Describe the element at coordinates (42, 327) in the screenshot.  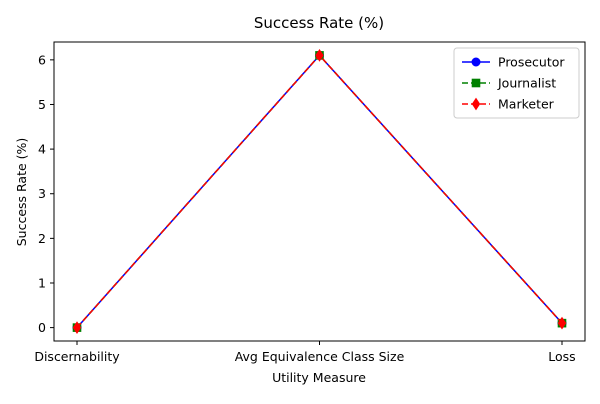
I see `y-tick-label: 0` at that location.